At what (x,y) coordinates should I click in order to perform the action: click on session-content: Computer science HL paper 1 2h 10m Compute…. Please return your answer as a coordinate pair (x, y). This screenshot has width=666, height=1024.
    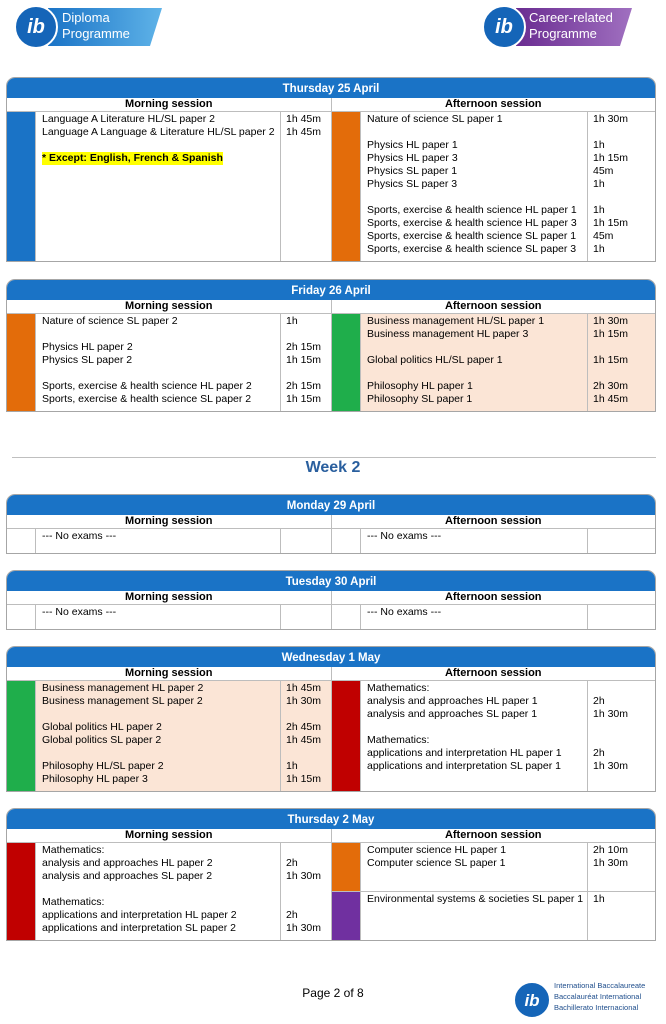
    Looking at the image, I should click on (508, 867).